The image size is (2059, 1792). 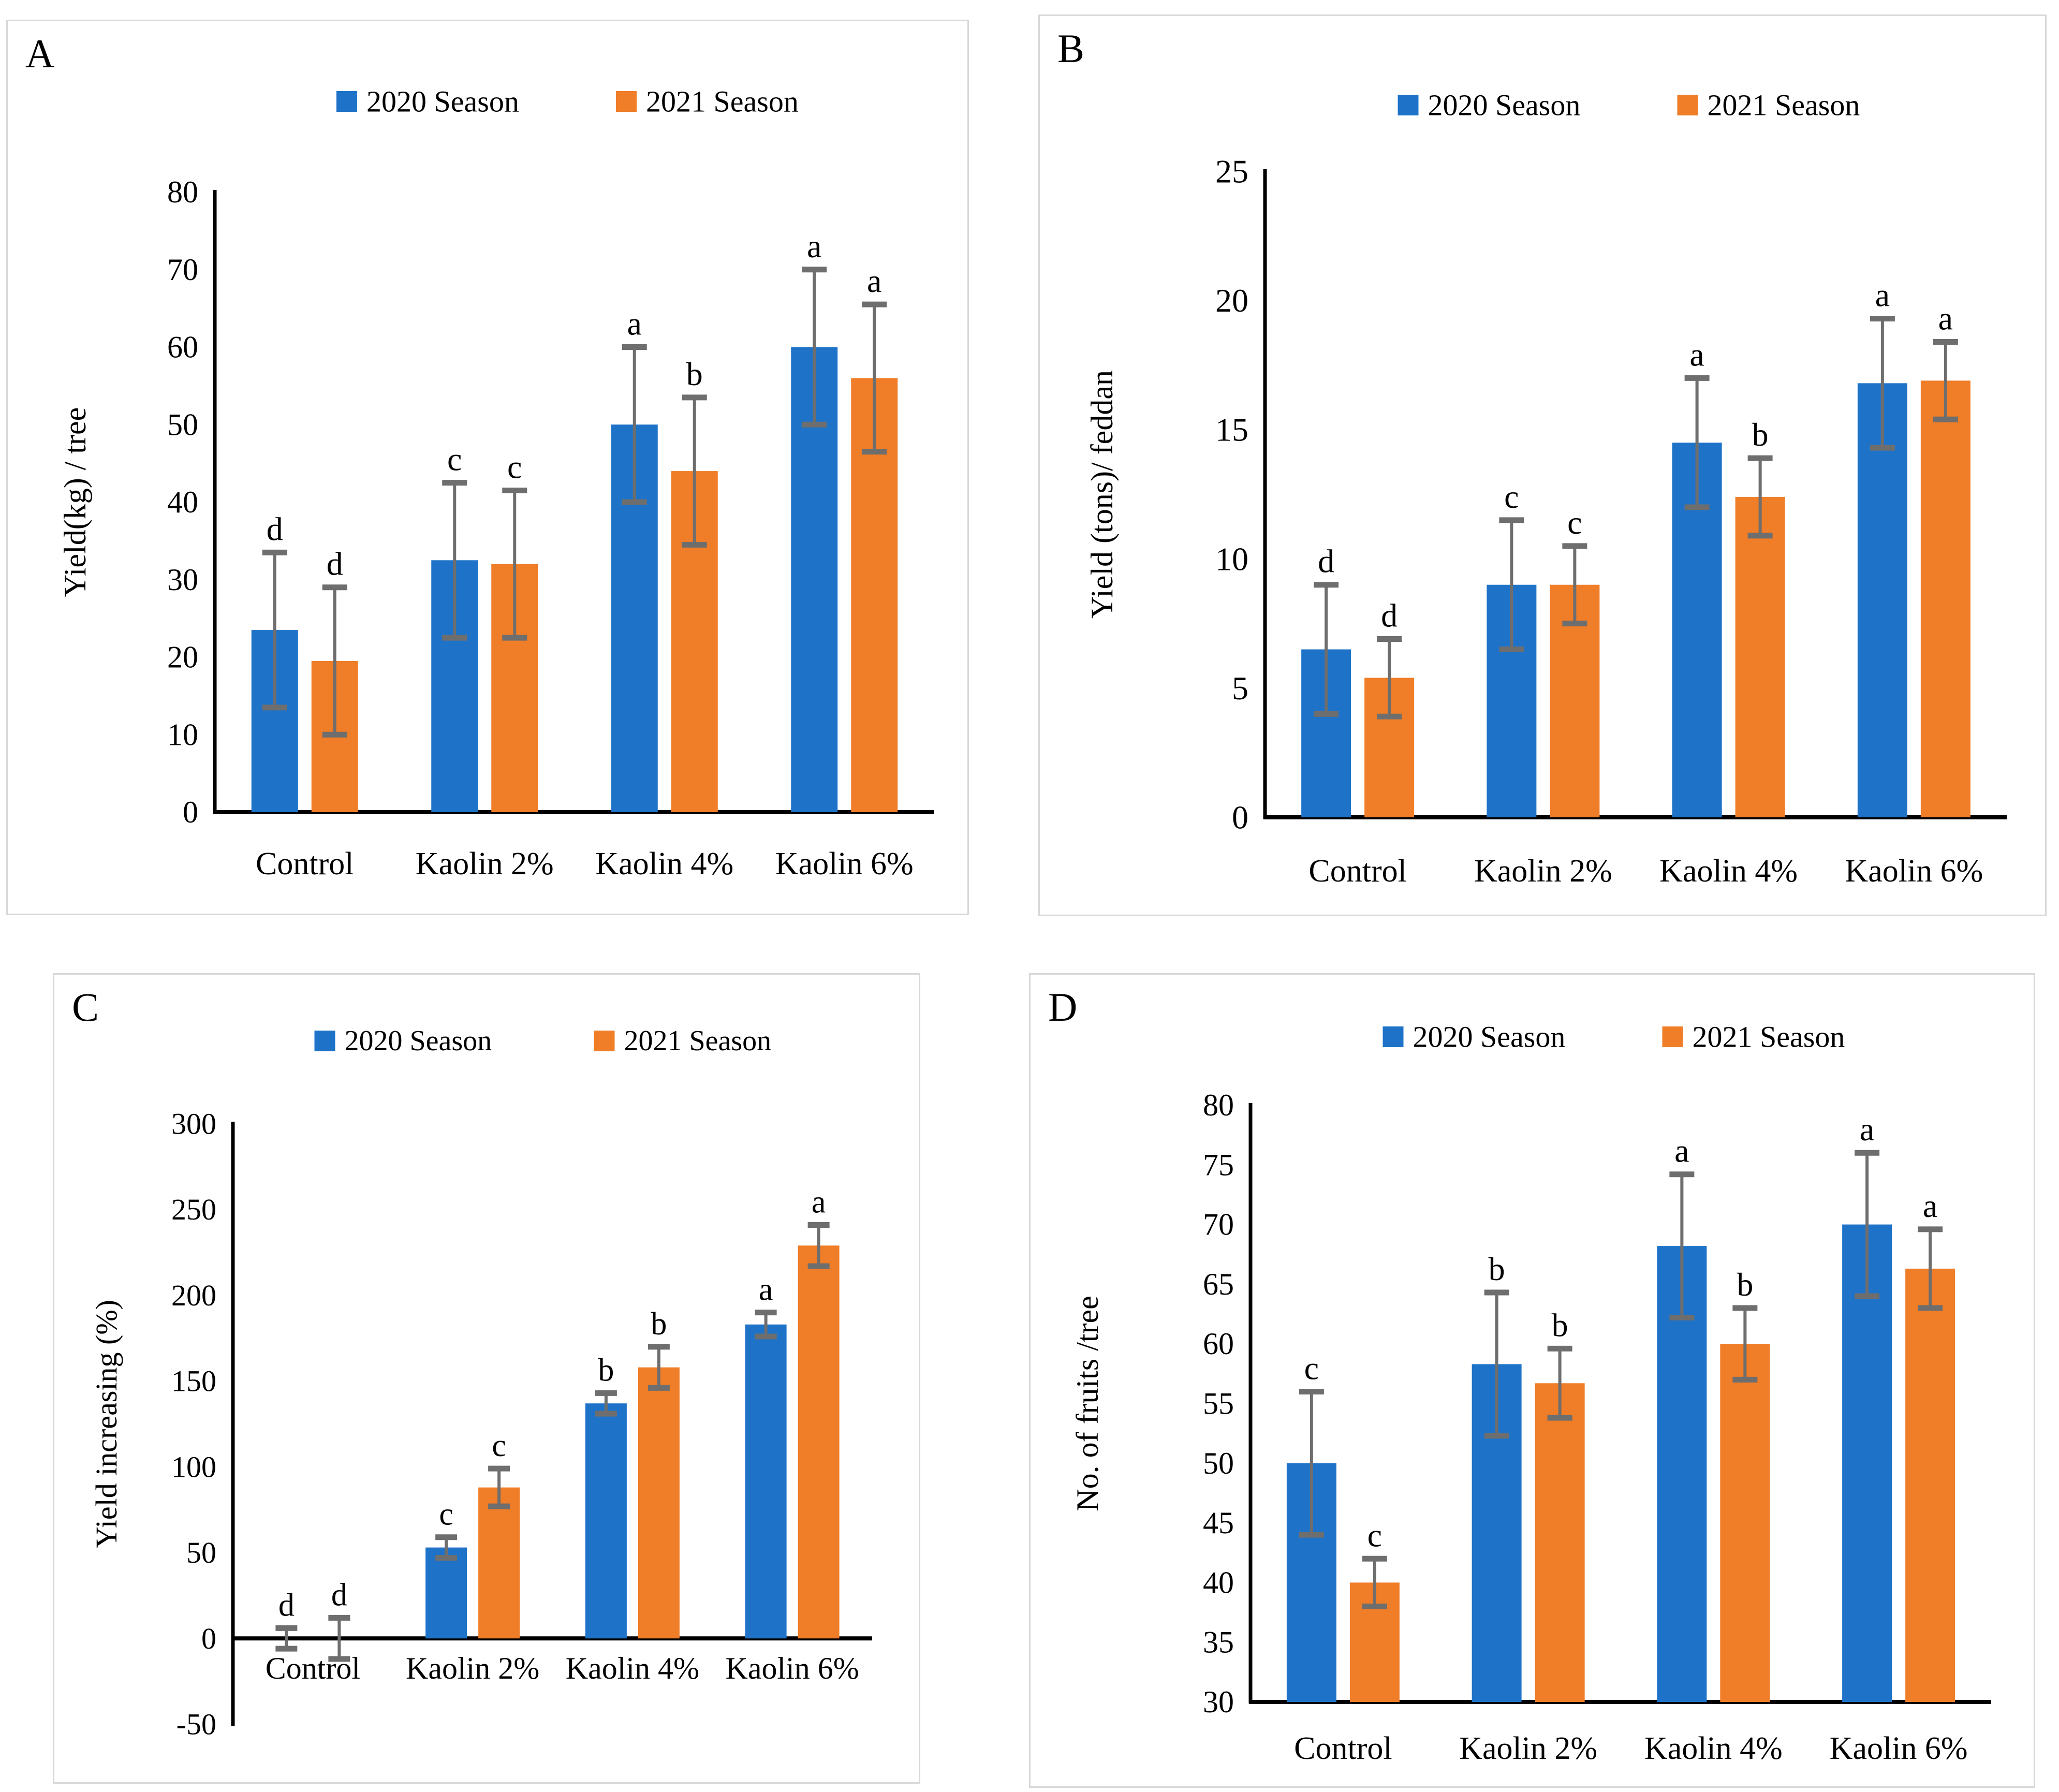 I want to click on panel-b-label: B, so click(x=1071, y=48).